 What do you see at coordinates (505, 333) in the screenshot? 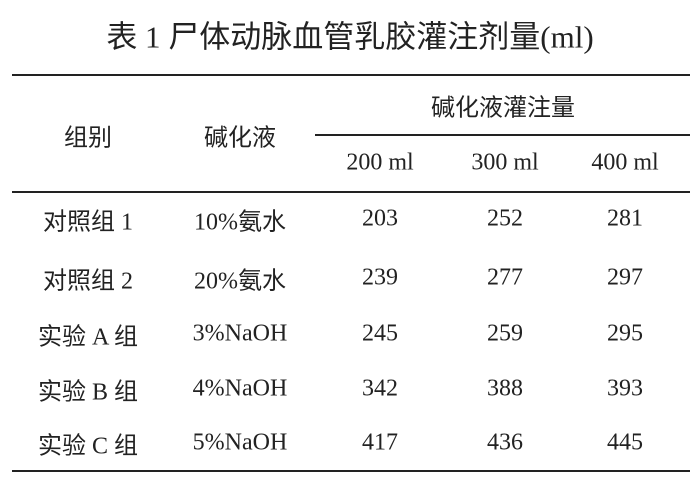
I see `table-cell: 259` at bounding box center [505, 333].